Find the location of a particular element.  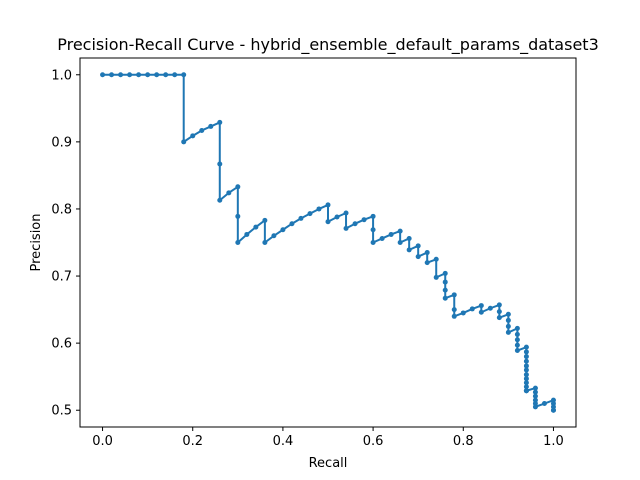

x-axis-label: Recall is located at coordinates (328, 463).